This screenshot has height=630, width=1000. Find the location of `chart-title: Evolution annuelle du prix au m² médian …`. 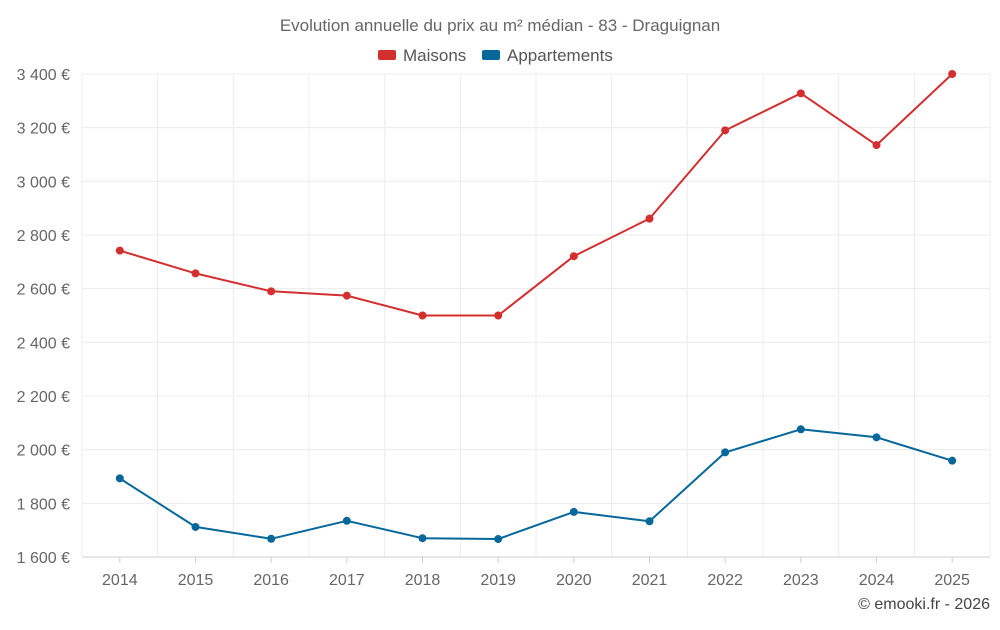

chart-title: Evolution annuelle du prix au m² médian … is located at coordinates (500, 25).